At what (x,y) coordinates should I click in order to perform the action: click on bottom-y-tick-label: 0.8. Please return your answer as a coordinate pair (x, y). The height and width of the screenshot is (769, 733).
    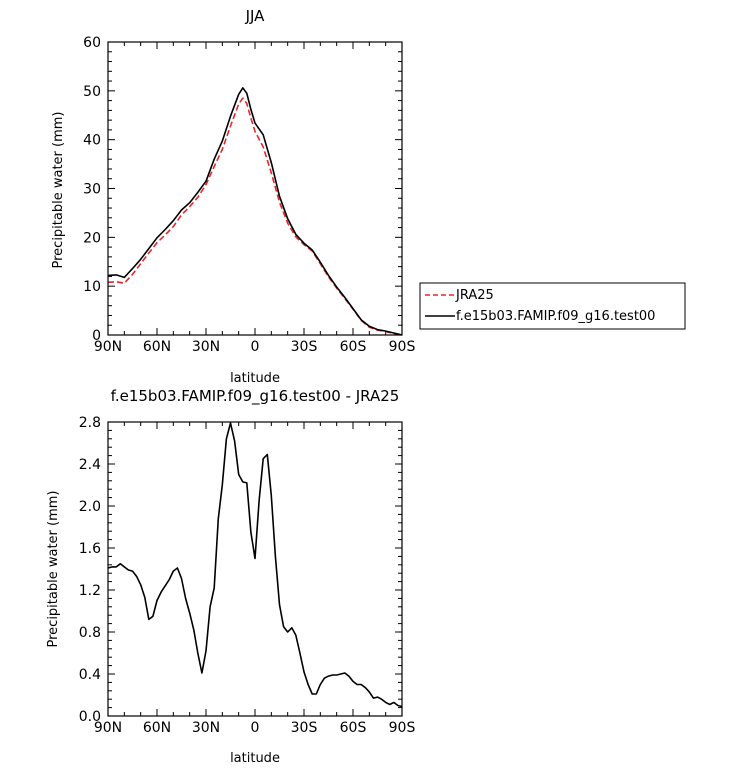
    Looking at the image, I should click on (90, 633).